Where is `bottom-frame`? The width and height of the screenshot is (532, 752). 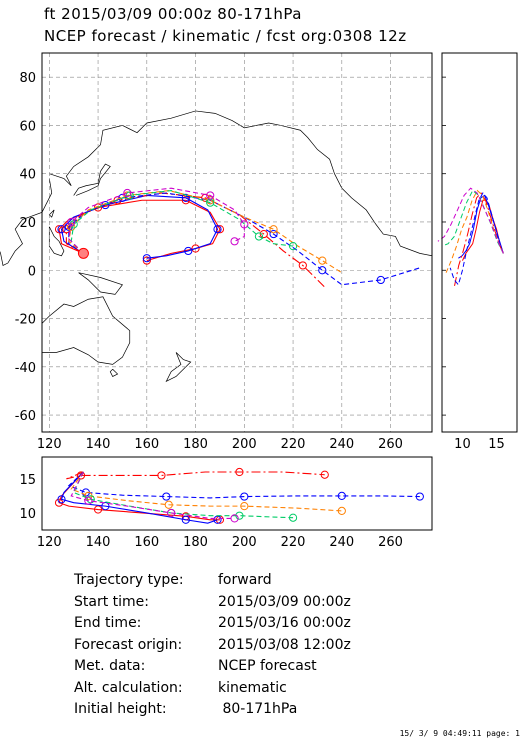
bottom-frame is located at coordinates (237, 493).